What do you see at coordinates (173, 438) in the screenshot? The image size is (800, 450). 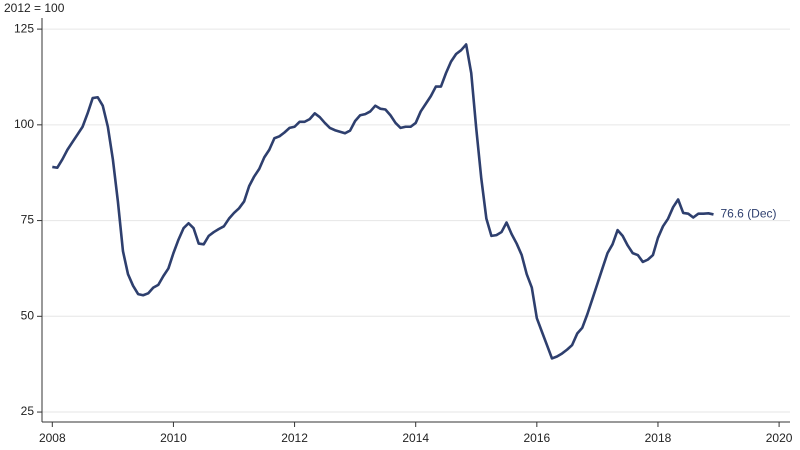 I see `x-tick-label: 2010` at bounding box center [173, 438].